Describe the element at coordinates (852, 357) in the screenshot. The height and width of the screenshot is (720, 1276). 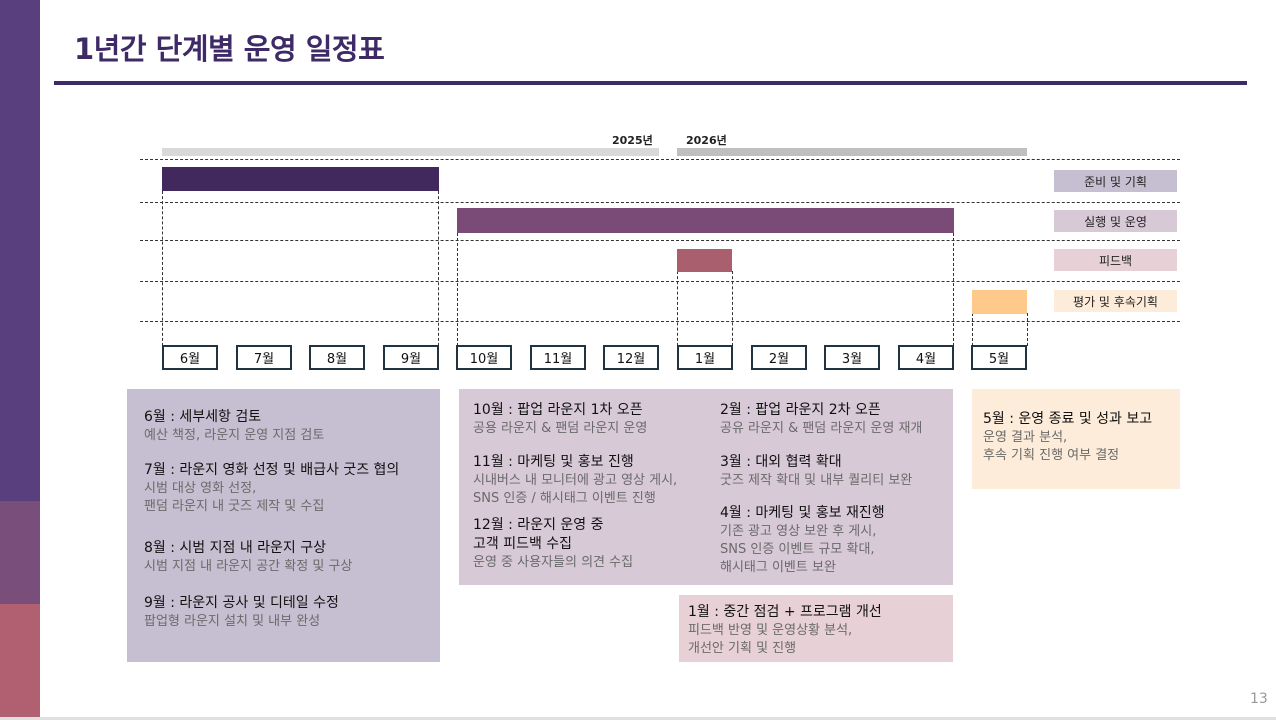
I see `month-box: 3월` at that location.